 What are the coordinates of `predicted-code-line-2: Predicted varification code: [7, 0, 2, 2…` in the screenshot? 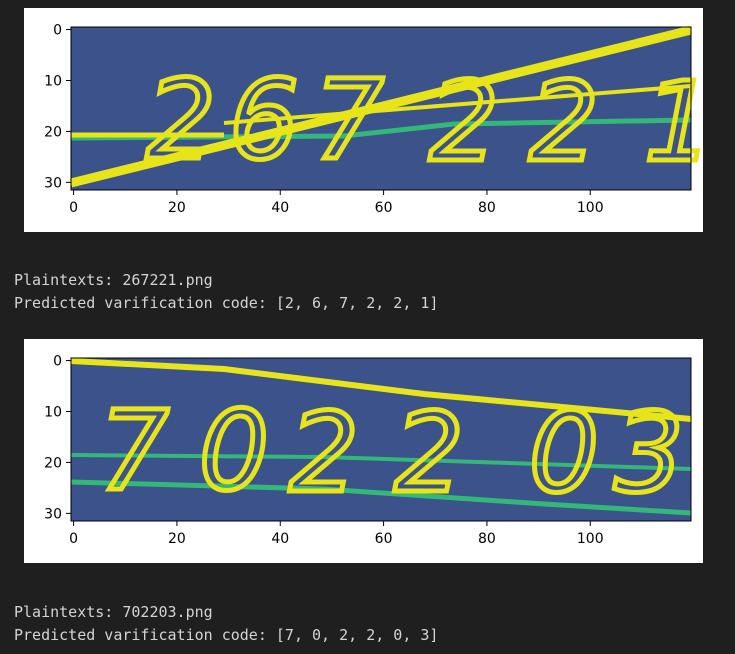 It's located at (226, 635).